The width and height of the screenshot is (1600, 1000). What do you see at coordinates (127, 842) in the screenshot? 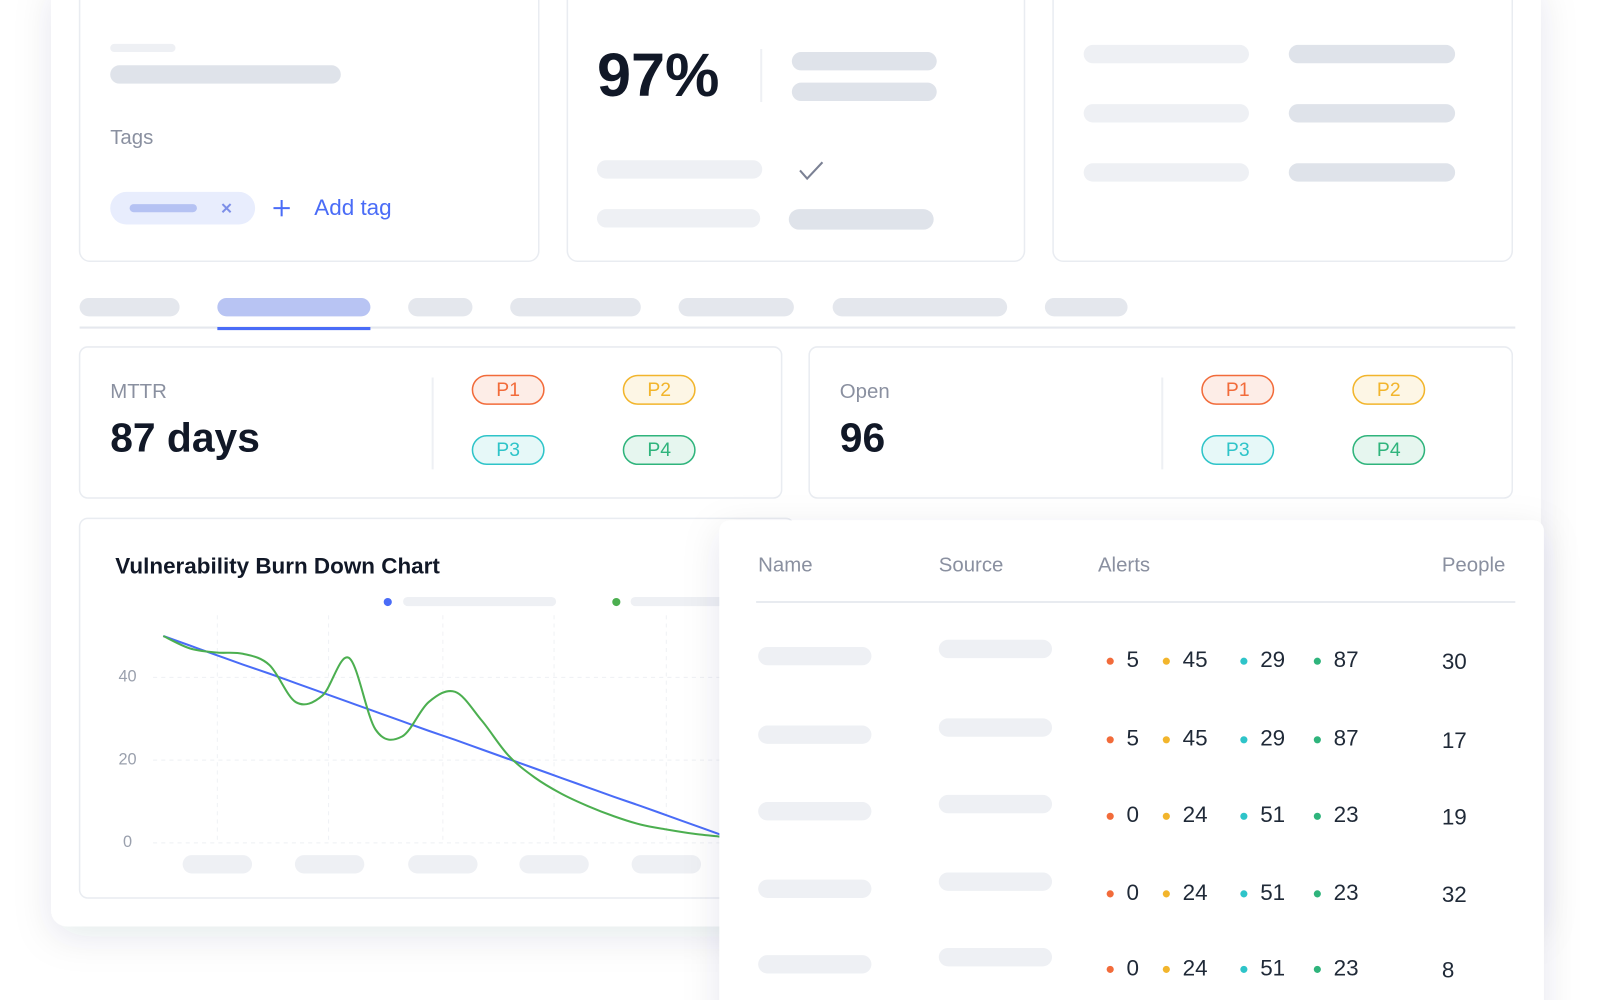
I see `y-tick-label: 0` at bounding box center [127, 842].